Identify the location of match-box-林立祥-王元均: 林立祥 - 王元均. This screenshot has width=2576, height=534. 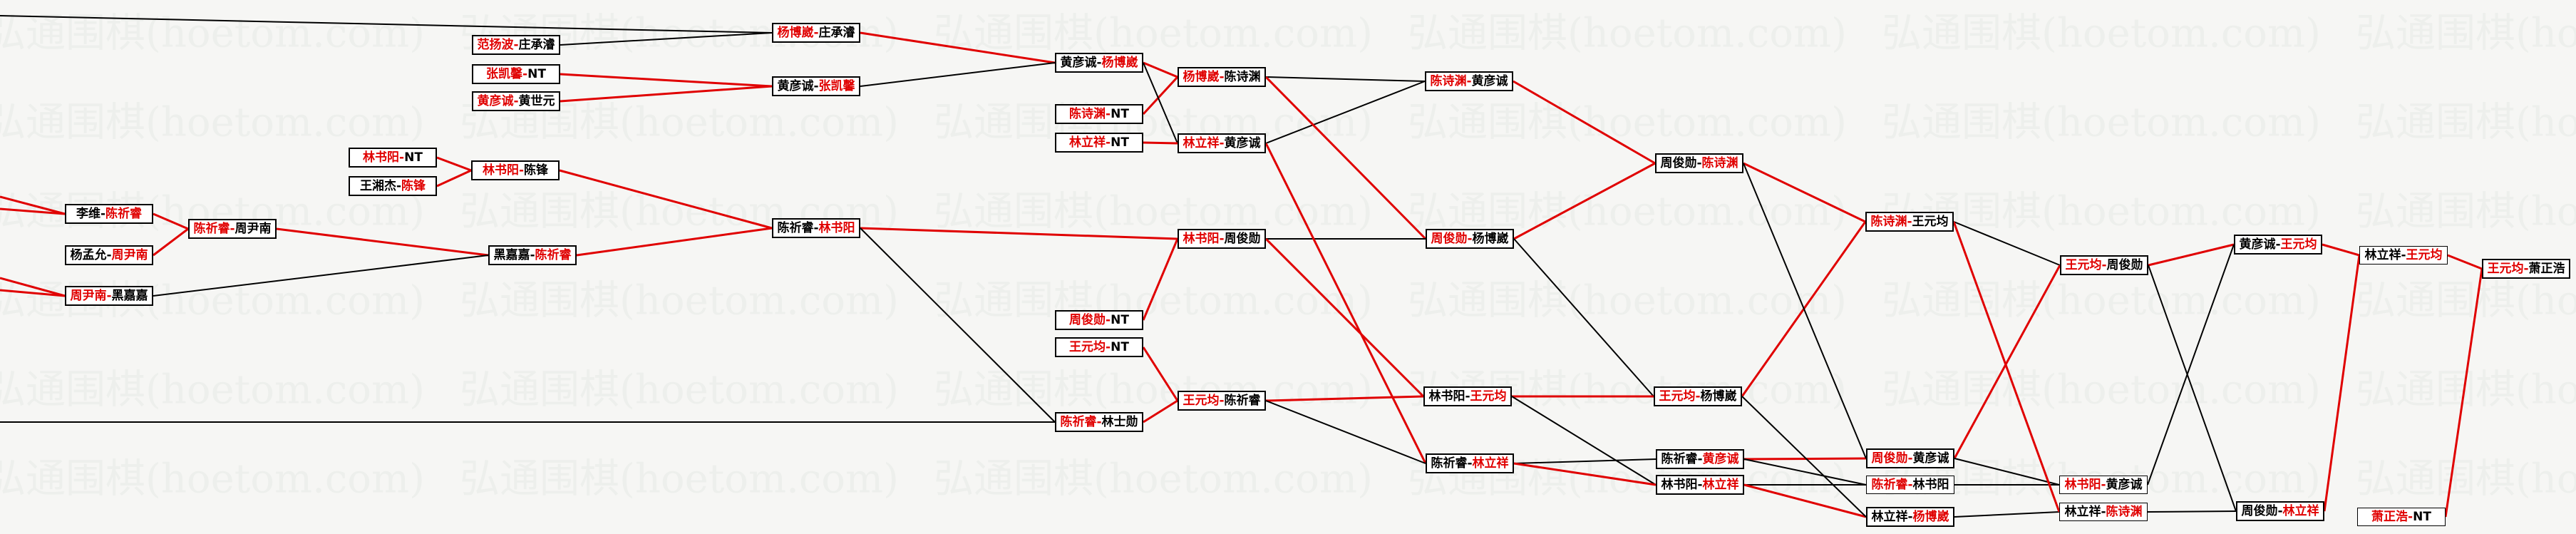
(2403, 255).